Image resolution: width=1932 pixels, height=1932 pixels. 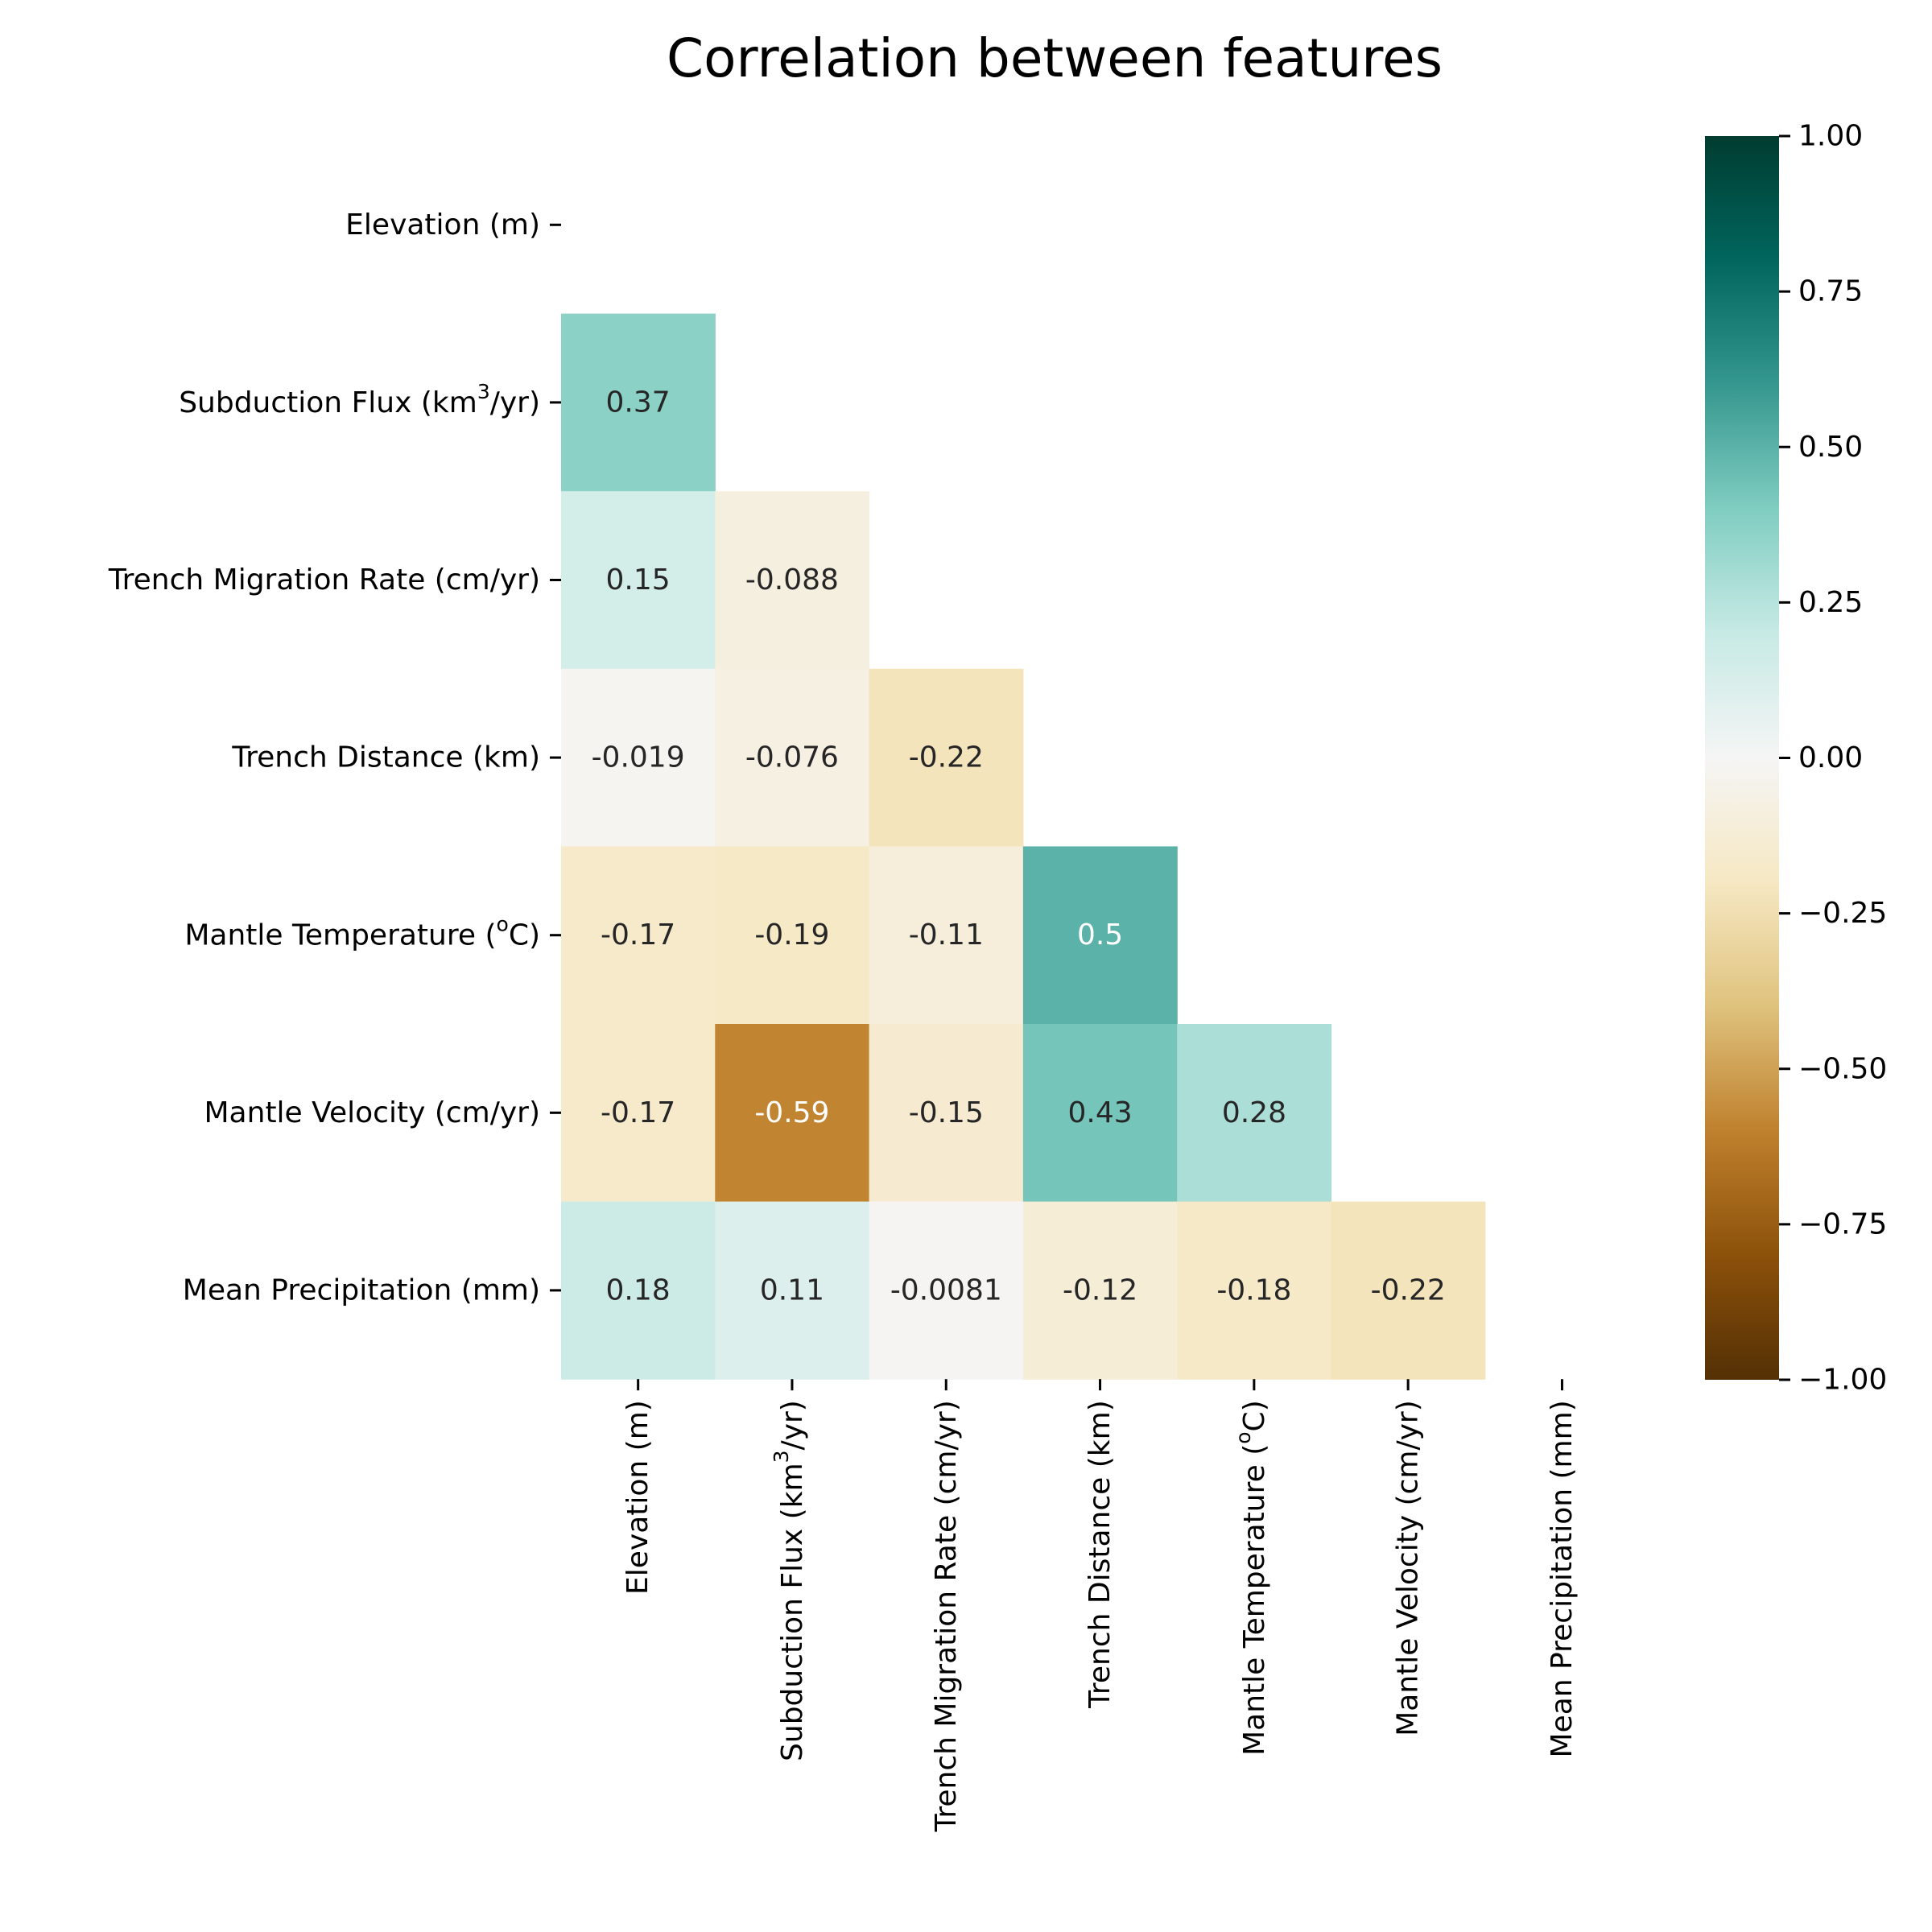 I want to click on colorbar-tick-label: −0.75, so click(x=1842, y=1224).